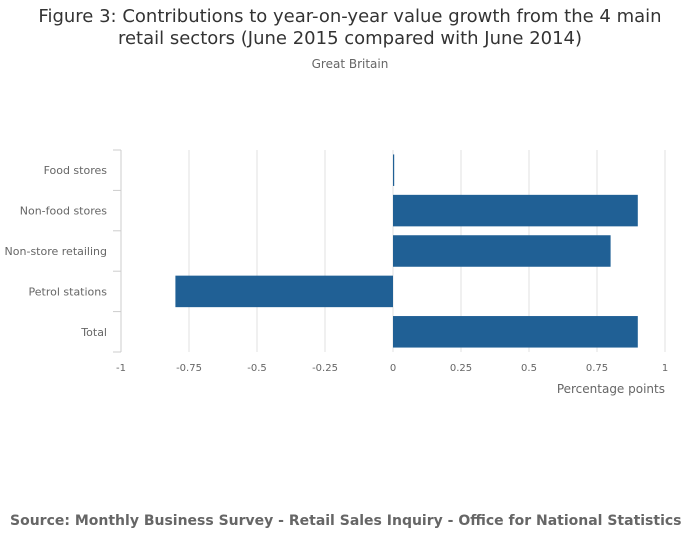 The width and height of the screenshot is (700, 549). Describe the element at coordinates (665, 368) in the screenshot. I see `x-tick-label: 1` at that location.